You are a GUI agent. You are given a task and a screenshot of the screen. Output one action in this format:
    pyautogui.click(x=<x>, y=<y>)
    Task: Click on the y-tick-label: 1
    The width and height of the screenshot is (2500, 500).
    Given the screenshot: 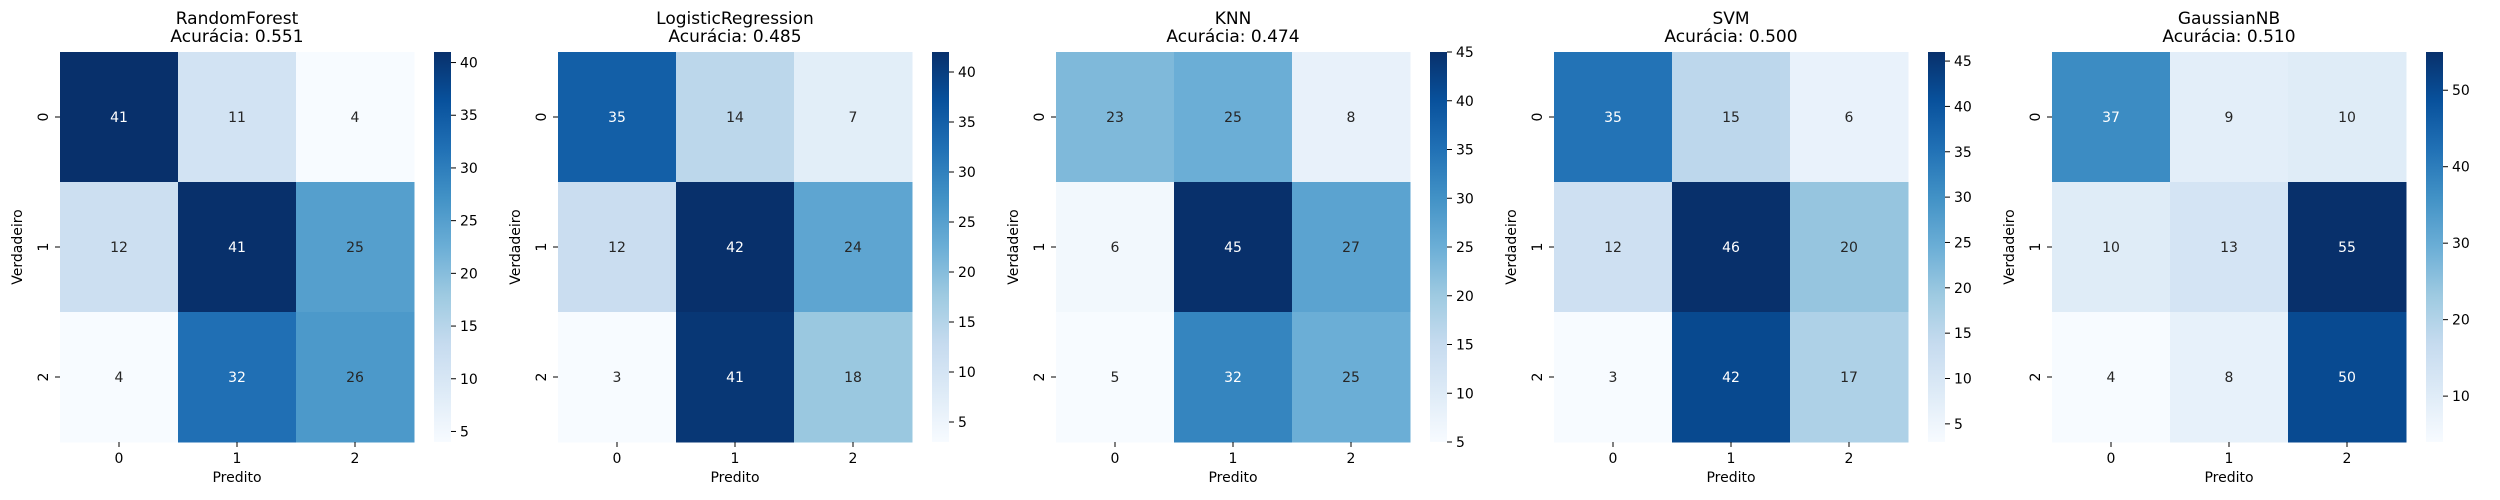 What is the action you would take?
    pyautogui.click(x=1538, y=247)
    